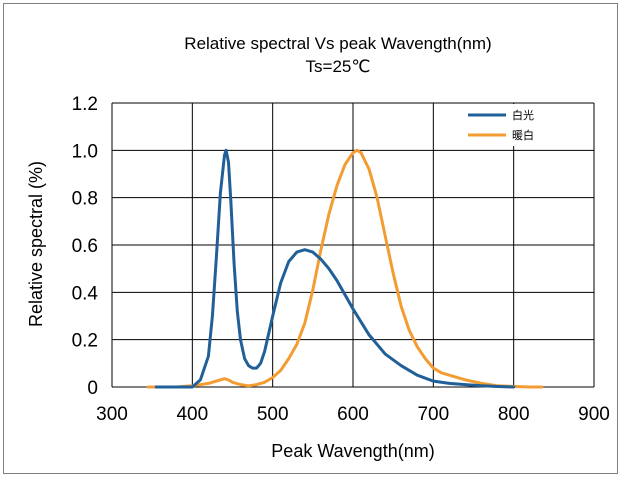 This screenshot has height=478, width=623. Describe the element at coordinates (433, 414) in the screenshot. I see `x-tick-label-700: 700` at that location.